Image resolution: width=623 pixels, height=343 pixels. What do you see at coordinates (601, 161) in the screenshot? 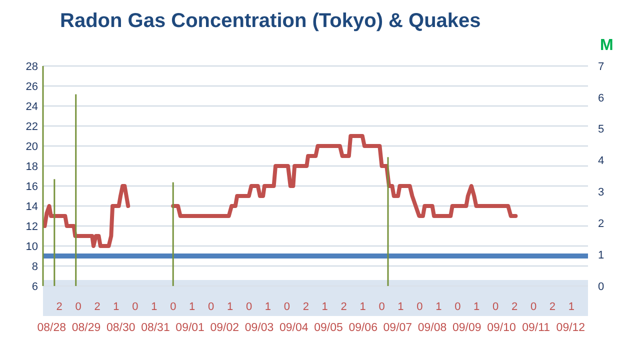
I see `y2-tick-label: 4` at bounding box center [601, 161].